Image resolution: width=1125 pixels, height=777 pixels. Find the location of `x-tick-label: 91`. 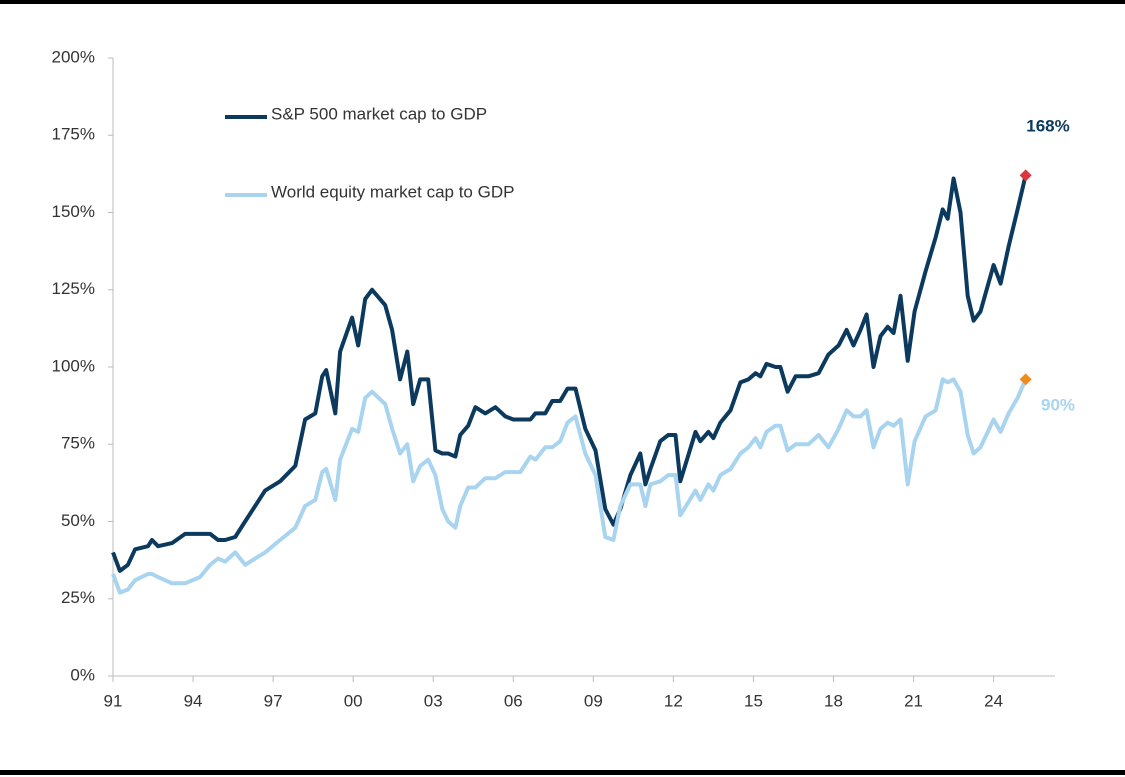

x-tick-label: 91 is located at coordinates (113, 700).